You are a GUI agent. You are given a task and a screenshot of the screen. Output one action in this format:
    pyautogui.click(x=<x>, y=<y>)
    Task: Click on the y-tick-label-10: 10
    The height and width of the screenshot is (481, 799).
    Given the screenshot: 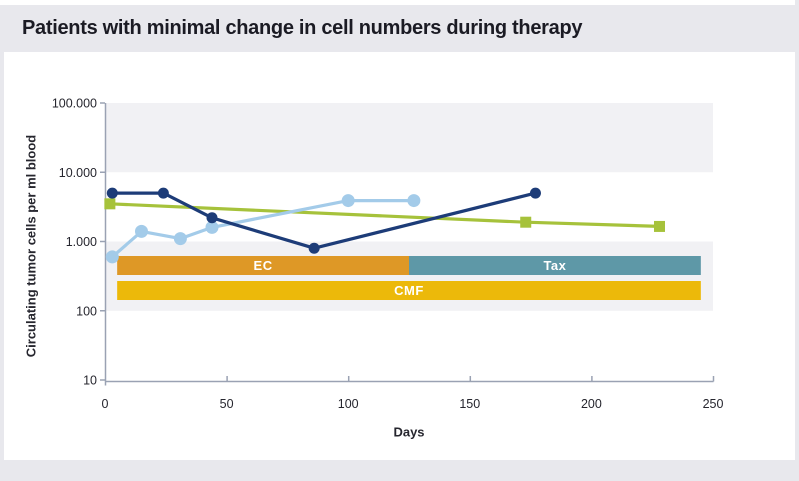 What is the action you would take?
    pyautogui.click(x=90, y=381)
    